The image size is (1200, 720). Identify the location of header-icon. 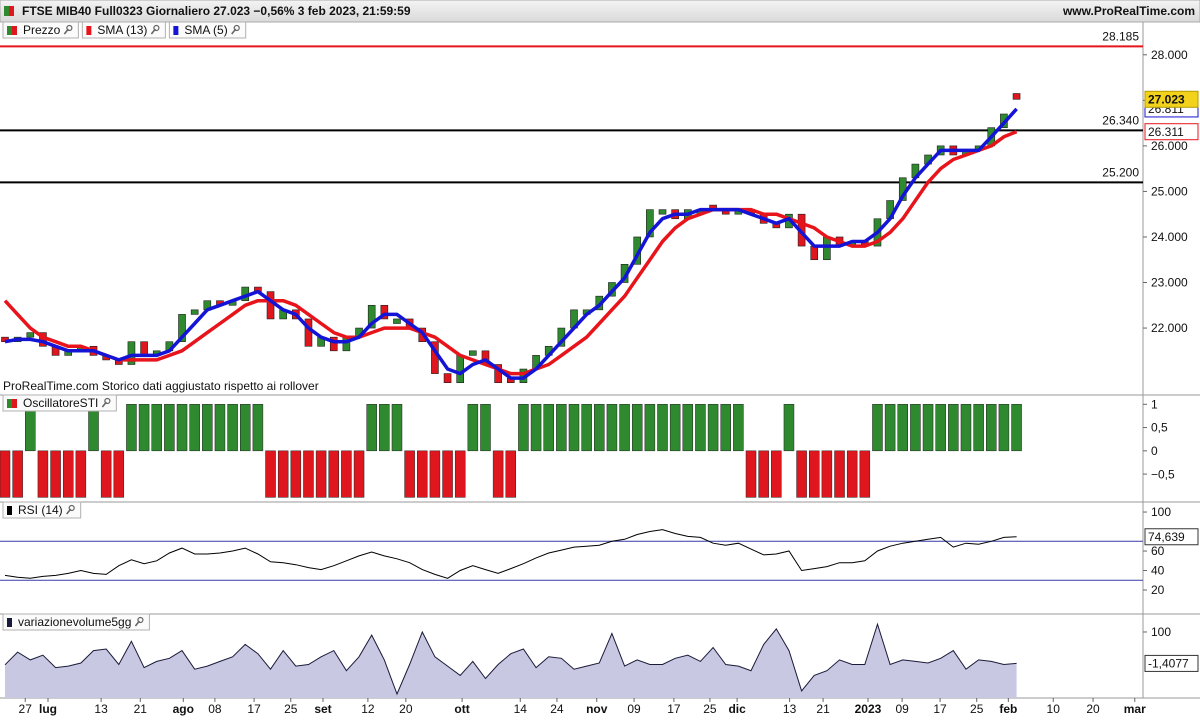
(6, 11).